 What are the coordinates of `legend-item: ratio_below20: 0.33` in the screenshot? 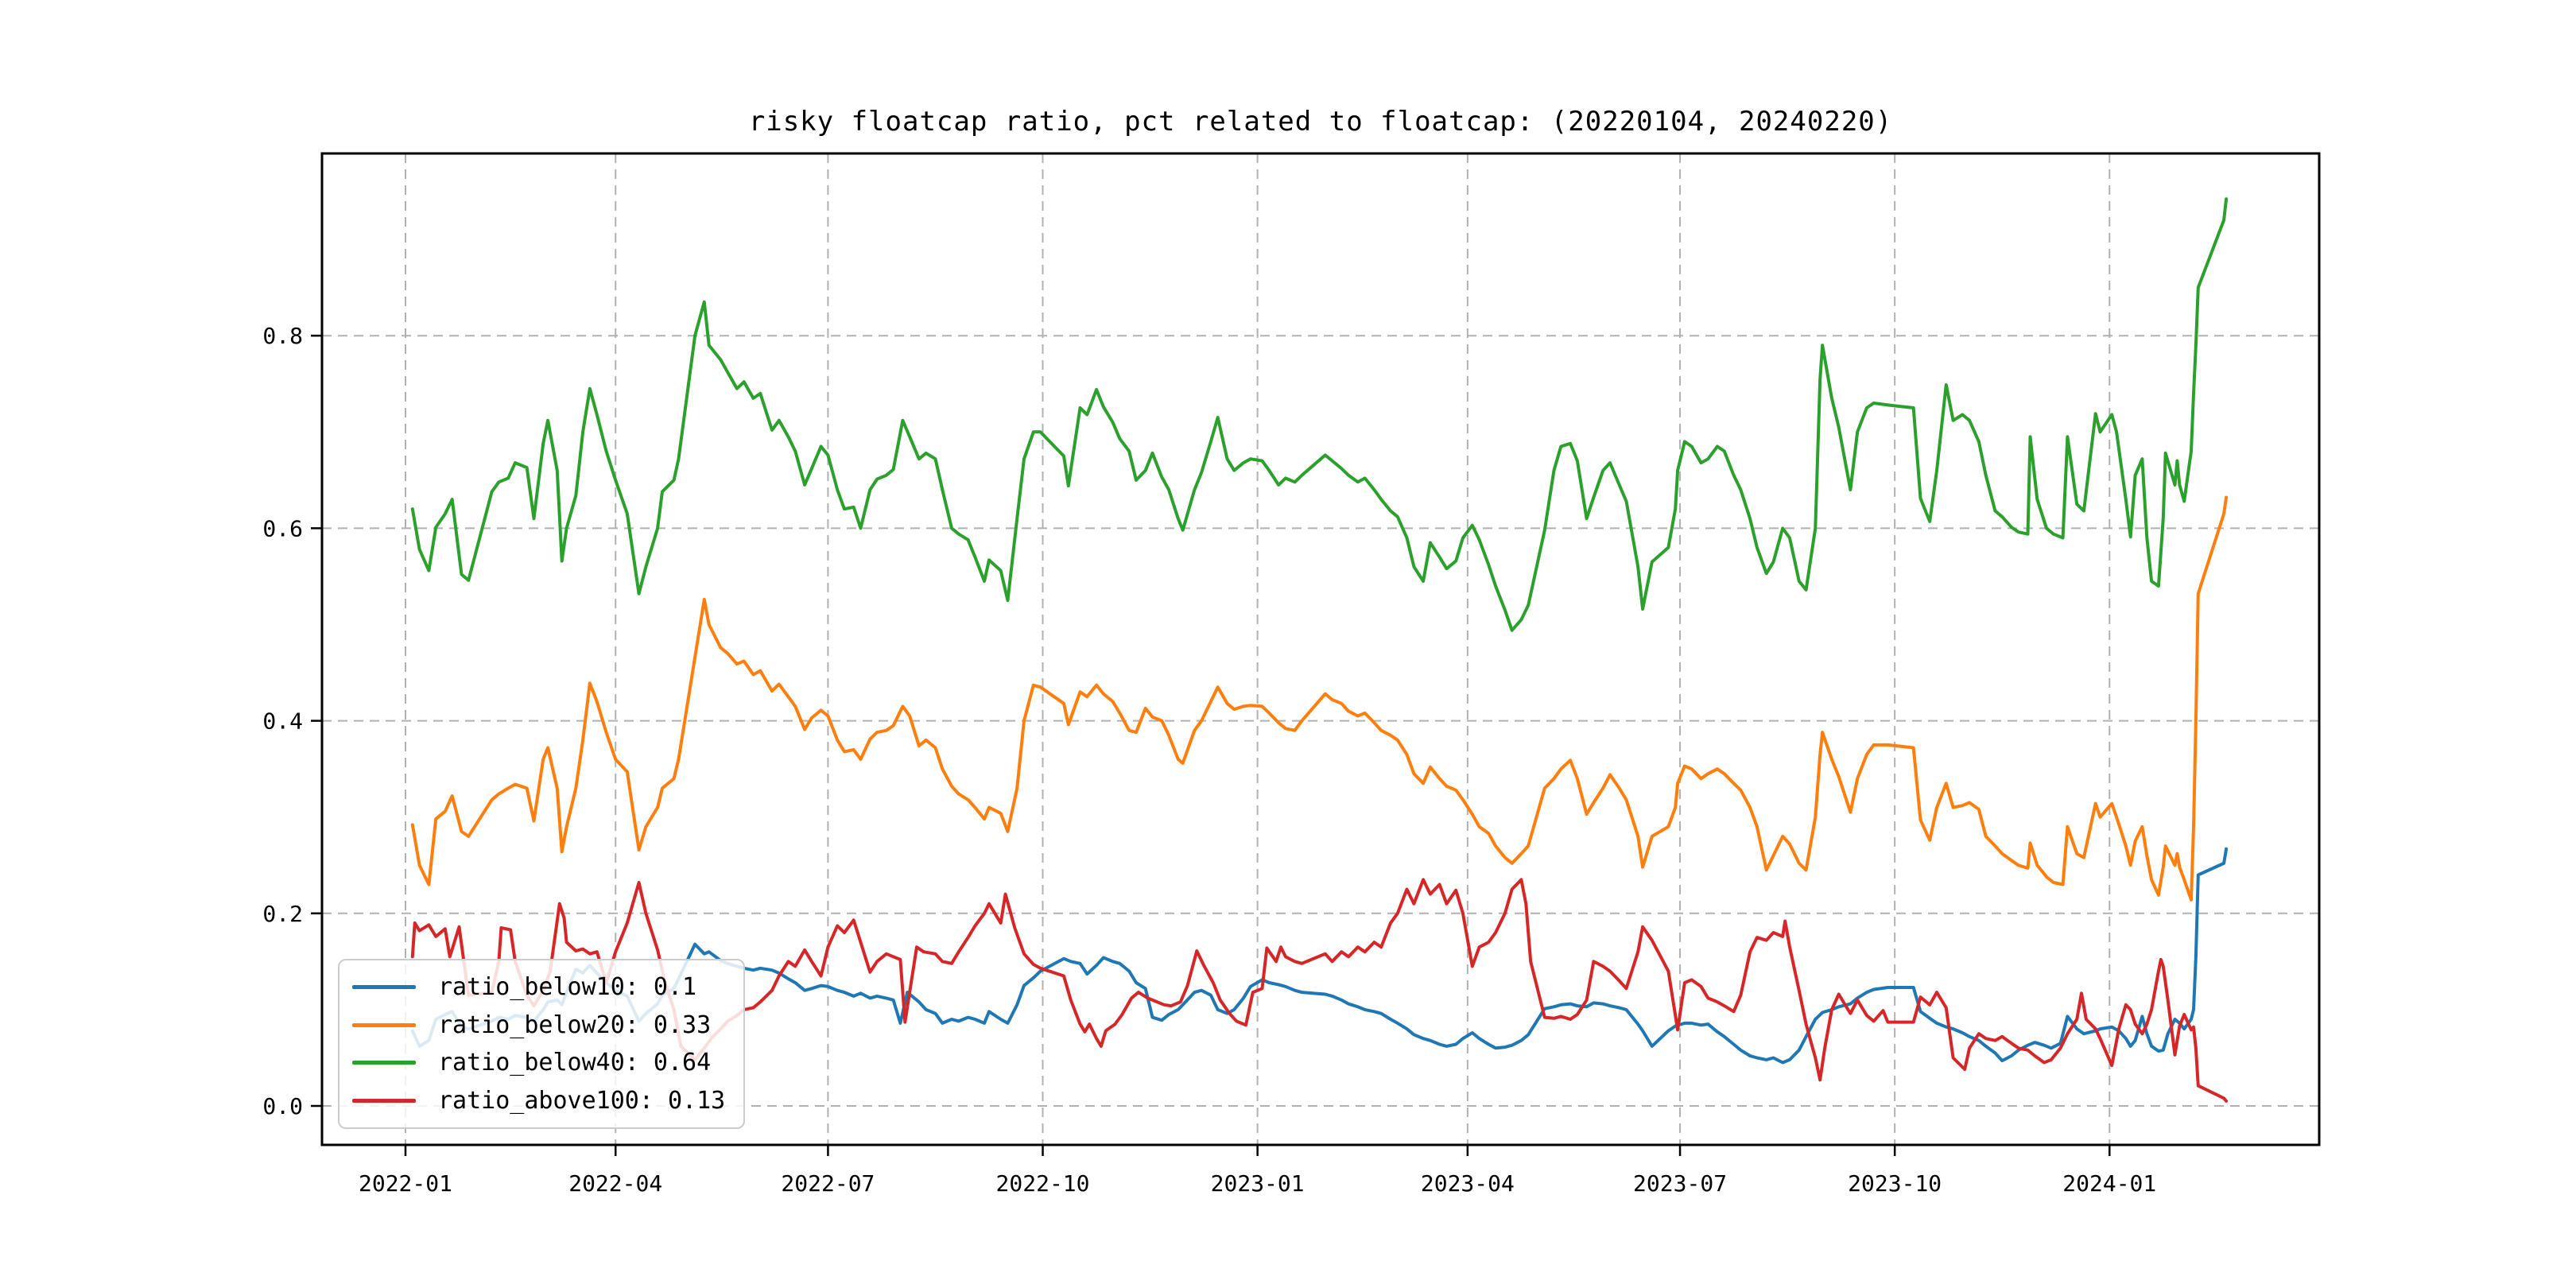 It's located at (541, 1025).